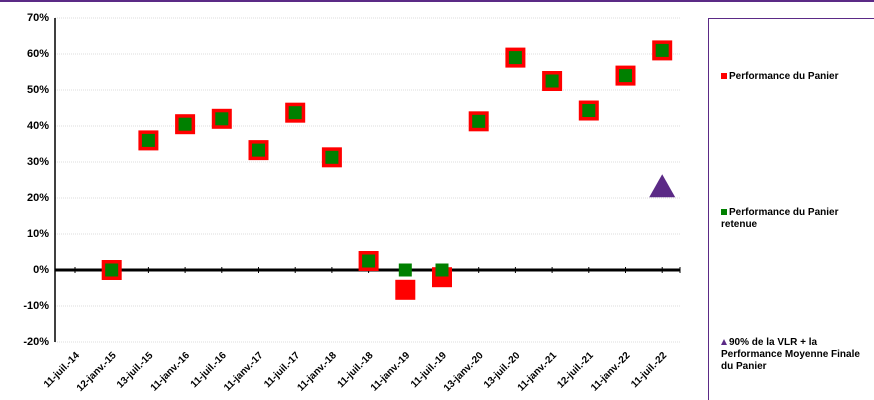 This screenshot has height=400, width=874. Describe the element at coordinates (97, 372) in the screenshot. I see `x-tick-label: 12-janv.-15` at that location.